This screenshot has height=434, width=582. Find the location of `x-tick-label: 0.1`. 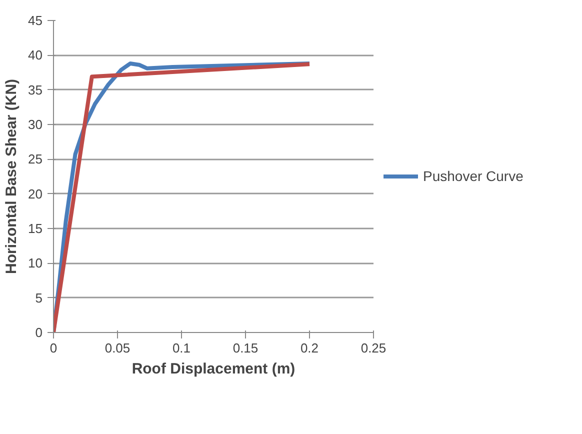

x-tick-label: 0.1 is located at coordinates (181, 348).